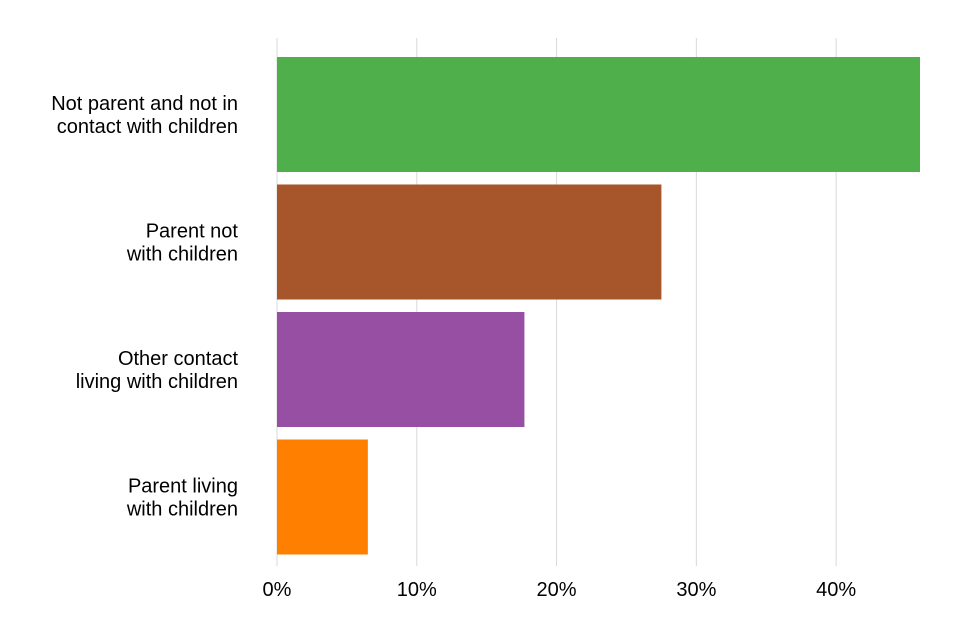 The width and height of the screenshot is (960, 640). I want to click on category-label: living with children, so click(157, 382).